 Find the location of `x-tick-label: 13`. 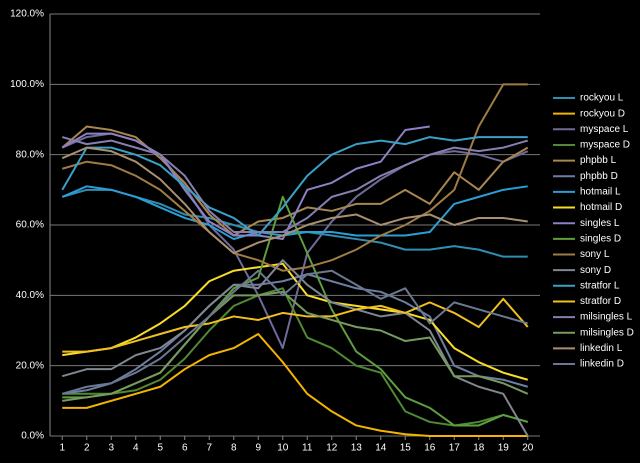

x-tick-label: 13 is located at coordinates (357, 448).